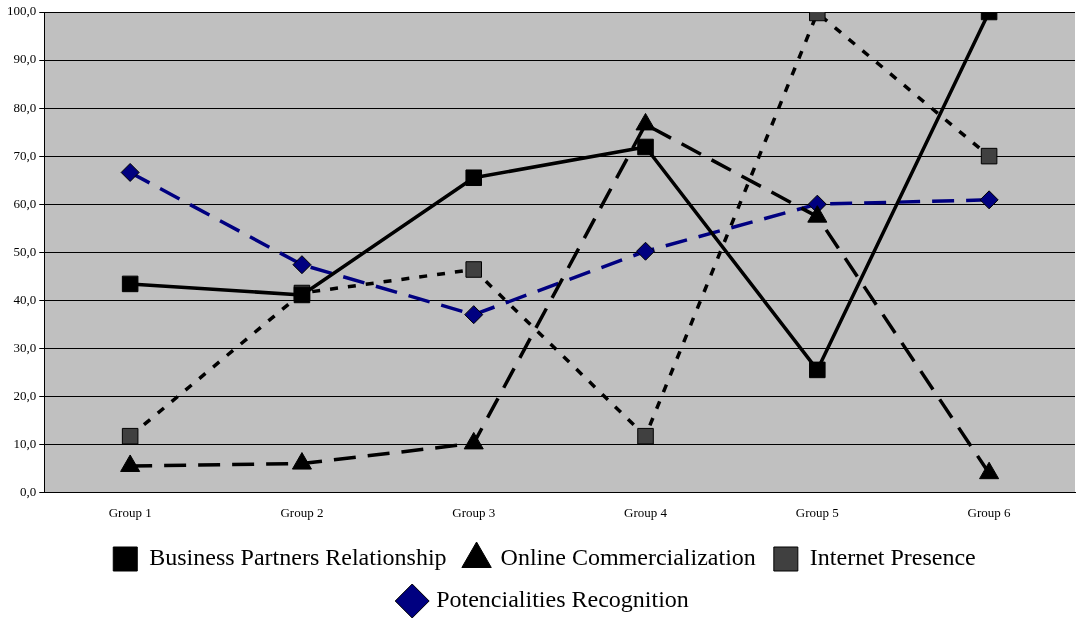 The height and width of the screenshot is (623, 1087). Describe the element at coordinates (25, 347) in the screenshot. I see `y-tick-label: 30,0` at that location.